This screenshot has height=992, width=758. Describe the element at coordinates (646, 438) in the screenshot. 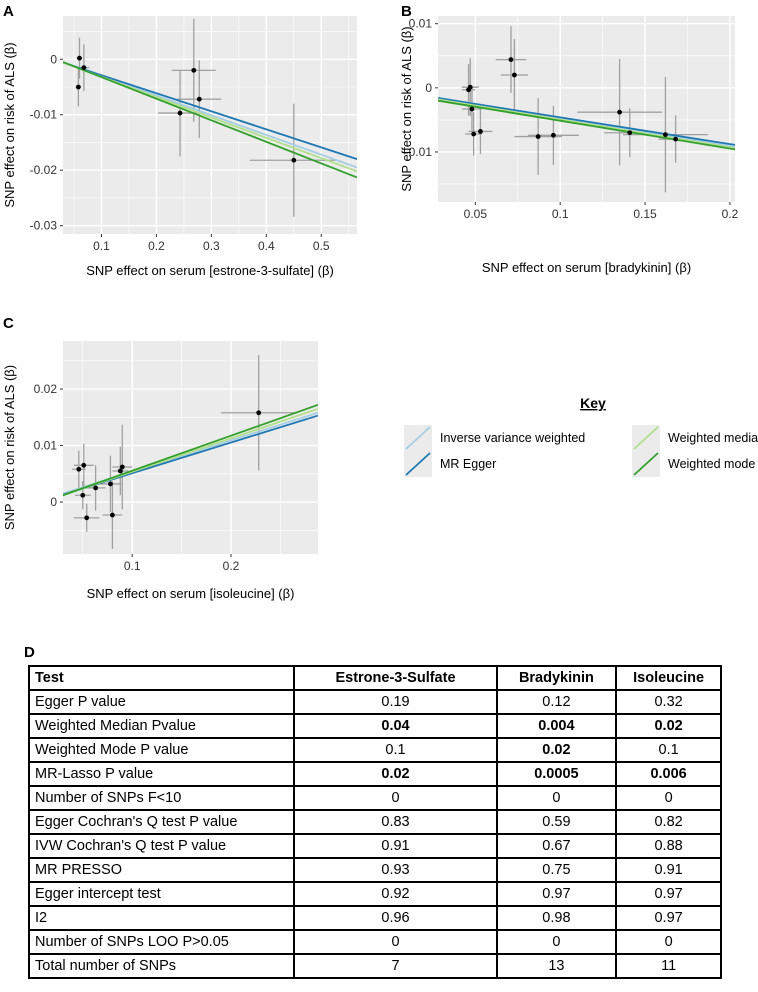

I see `legend-swatch-median` at that location.